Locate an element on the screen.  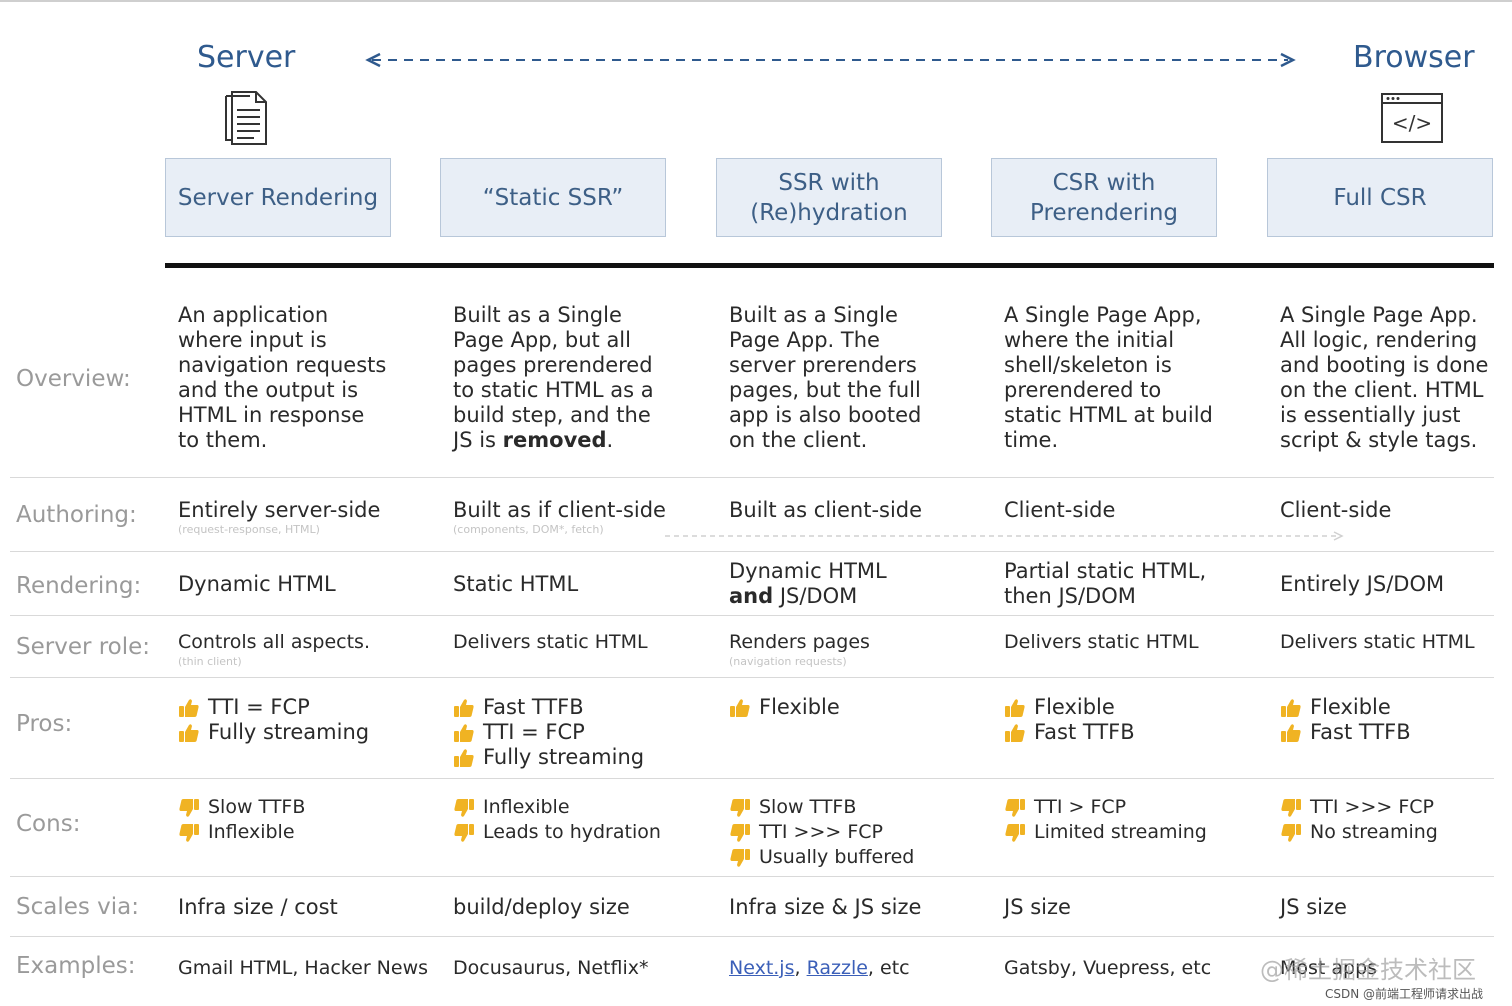
cons-item-label: Leads to hydration is located at coordinates (572, 832).